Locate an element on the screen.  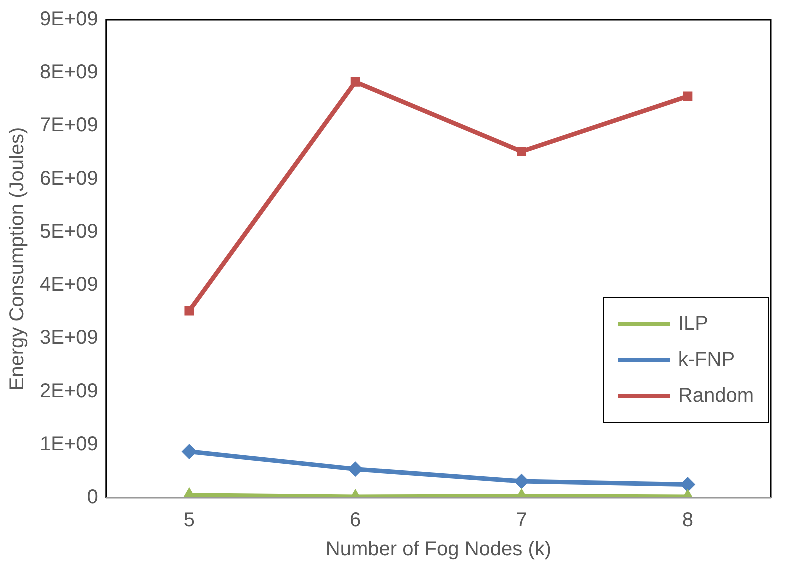
legend-label: Random is located at coordinates (716, 396).